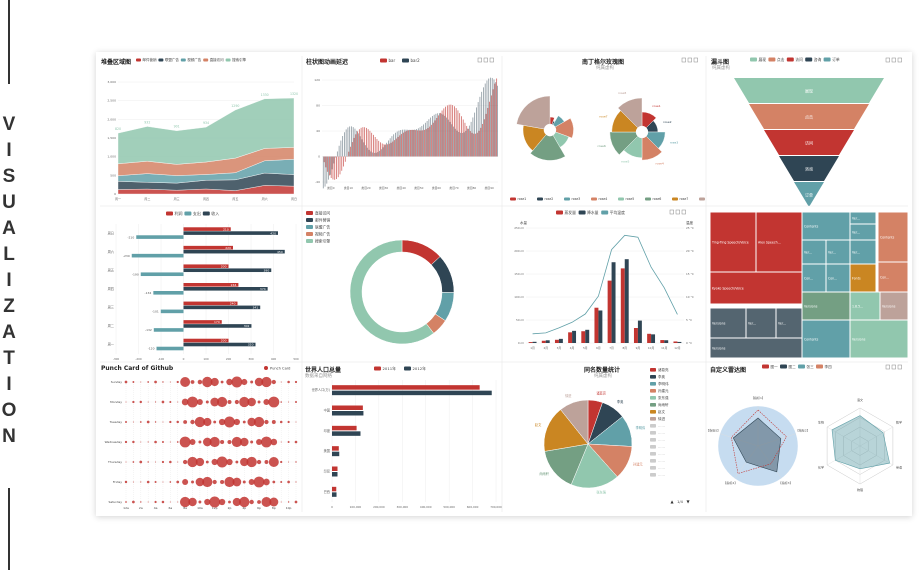 The height and width of the screenshot is (570, 921). I want to click on y-tick-label: Monday, so click(116, 402).